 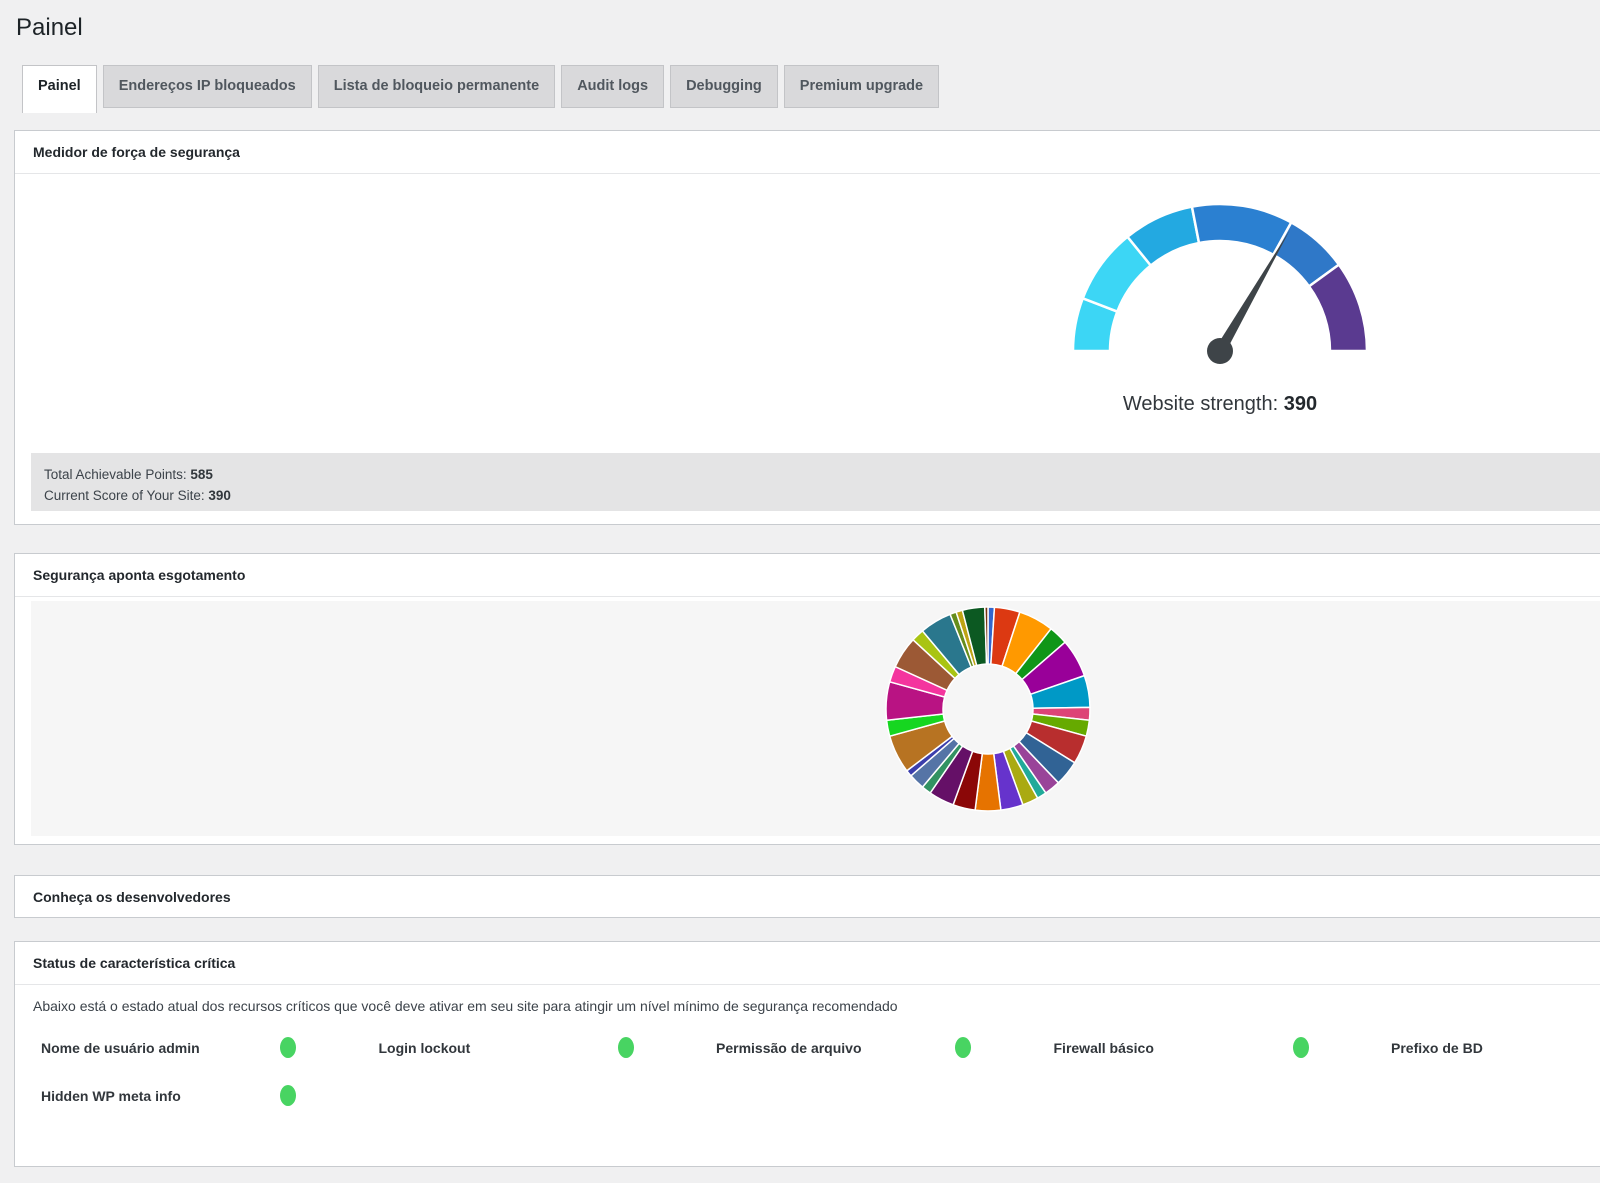 What do you see at coordinates (861, 86) in the screenshot?
I see `tab-premium-upgrade: Premium upgrade` at bounding box center [861, 86].